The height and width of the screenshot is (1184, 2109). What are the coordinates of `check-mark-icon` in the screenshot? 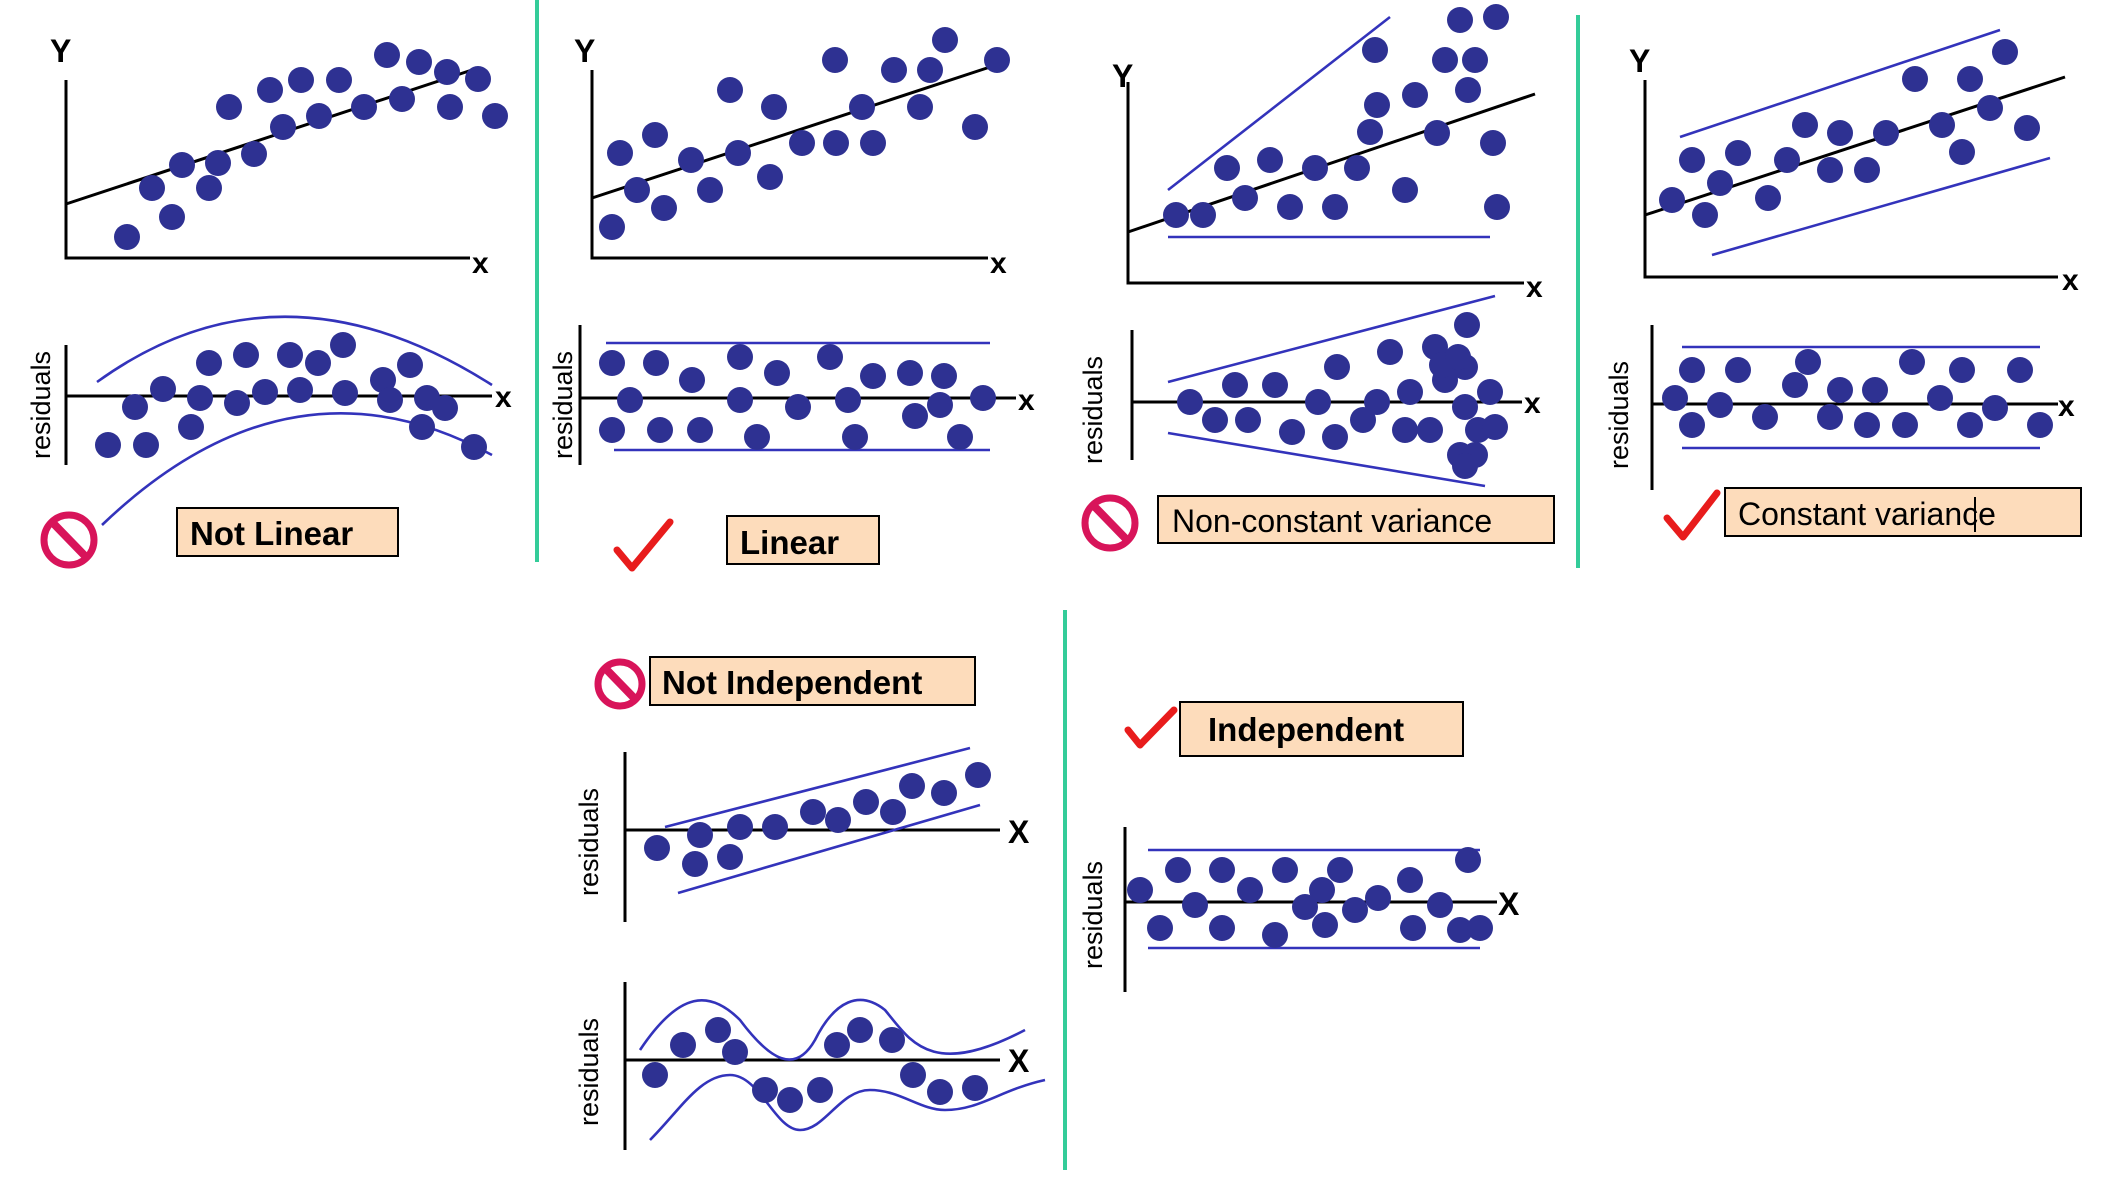 It's located at (1692, 515).